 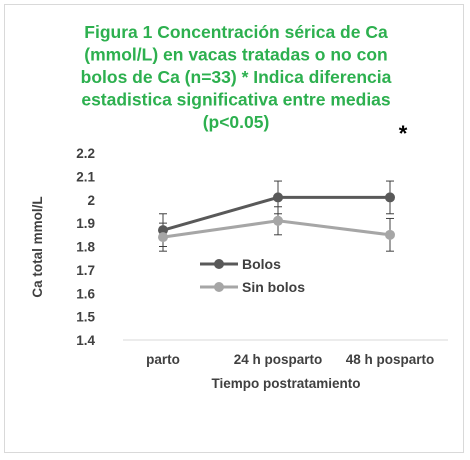 I want to click on chart-title-line: estadistica significativa entre medias, so click(x=236, y=100).